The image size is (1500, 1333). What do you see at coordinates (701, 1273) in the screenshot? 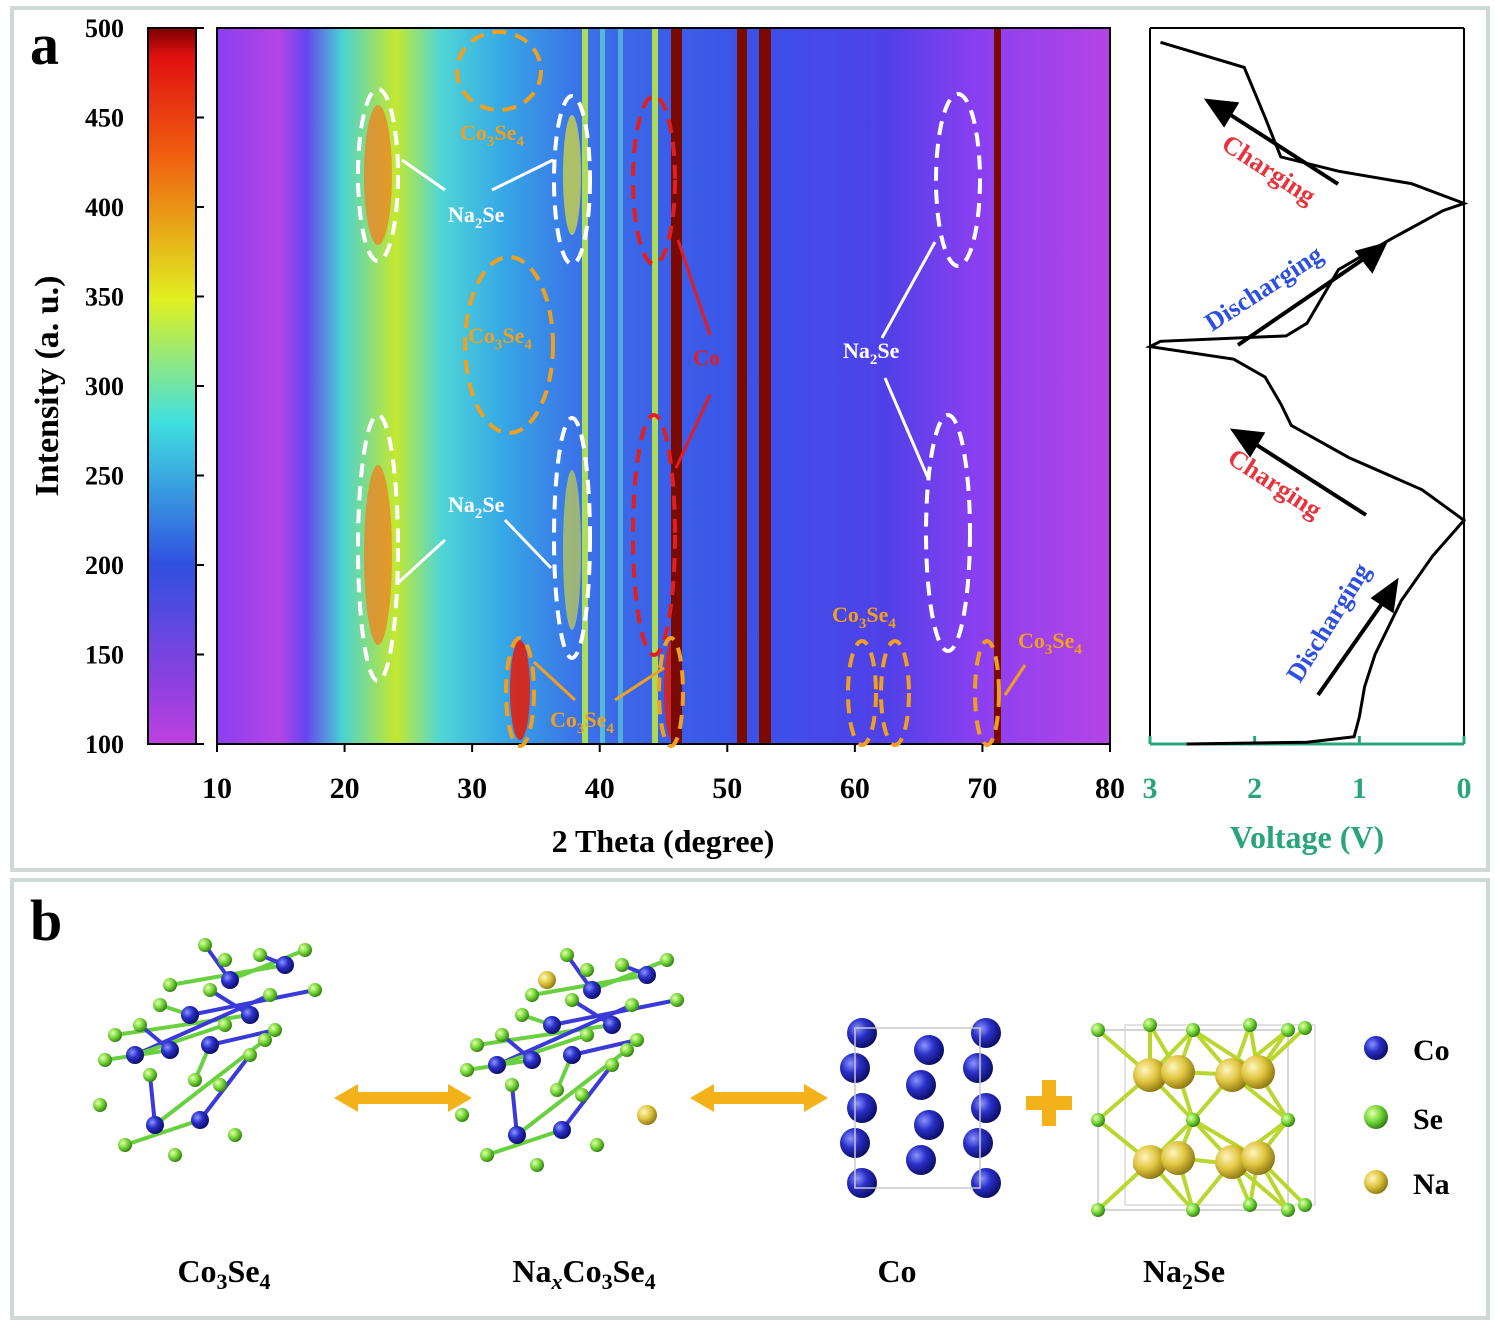
I see `structure-labels: Co3Se4 NaxCo3Se4 Co Na2Se` at bounding box center [701, 1273].